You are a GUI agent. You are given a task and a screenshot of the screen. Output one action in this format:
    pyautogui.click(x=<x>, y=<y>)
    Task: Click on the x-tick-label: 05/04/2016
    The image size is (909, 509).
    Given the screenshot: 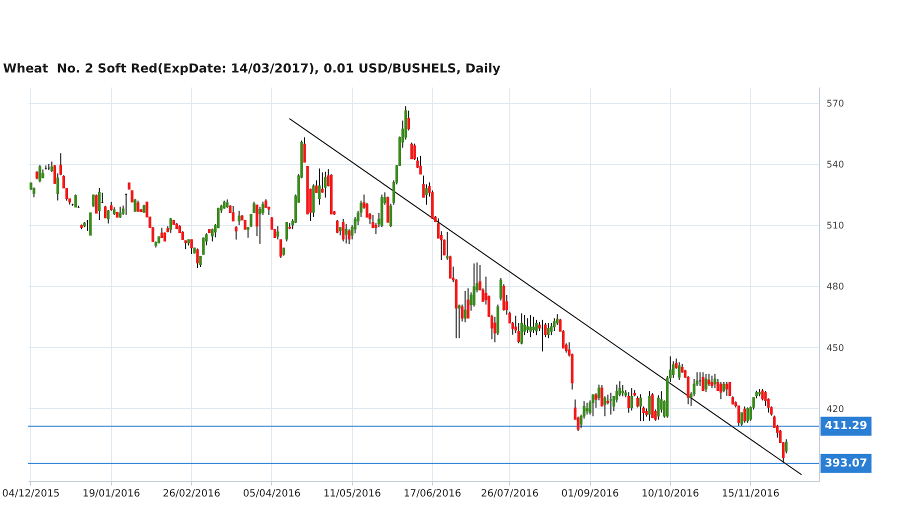 What is the action you would take?
    pyautogui.click(x=272, y=494)
    